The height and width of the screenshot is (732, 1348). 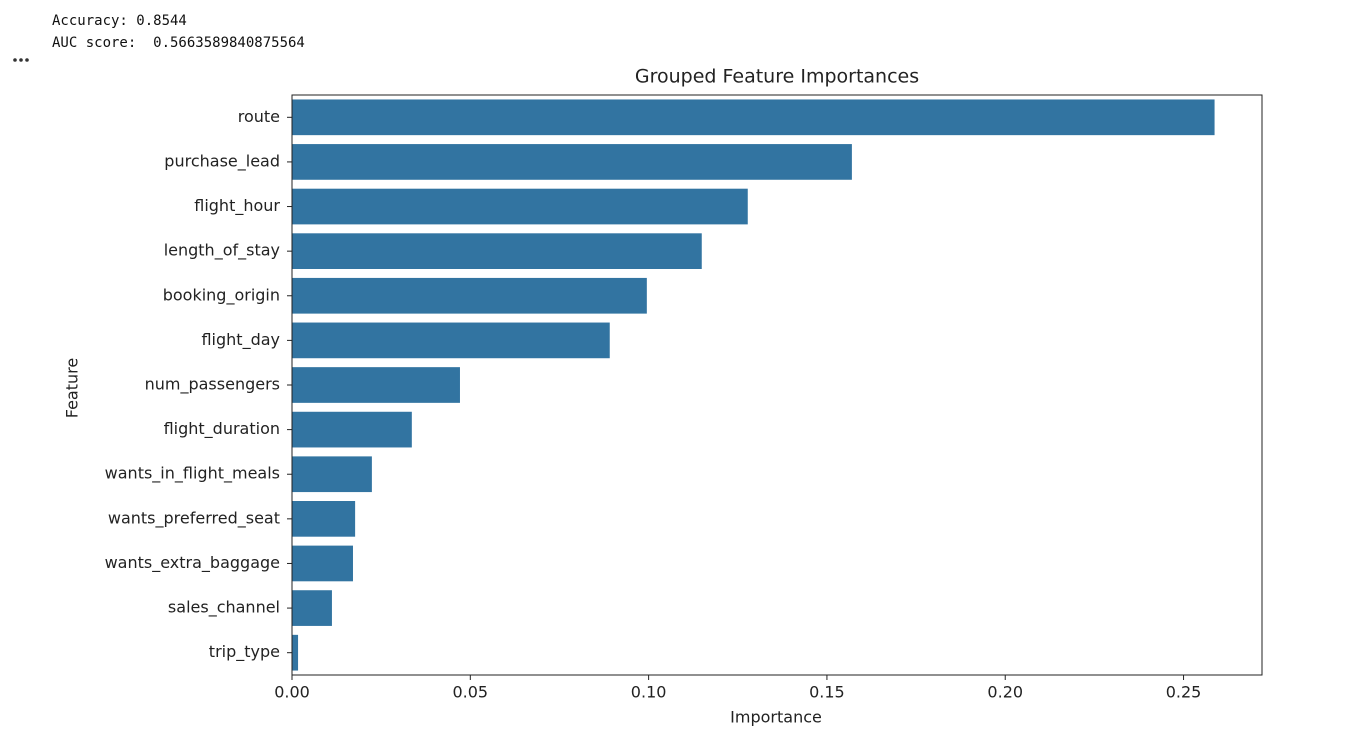 I want to click on x-tick-label: 0.05, so click(x=470, y=692).